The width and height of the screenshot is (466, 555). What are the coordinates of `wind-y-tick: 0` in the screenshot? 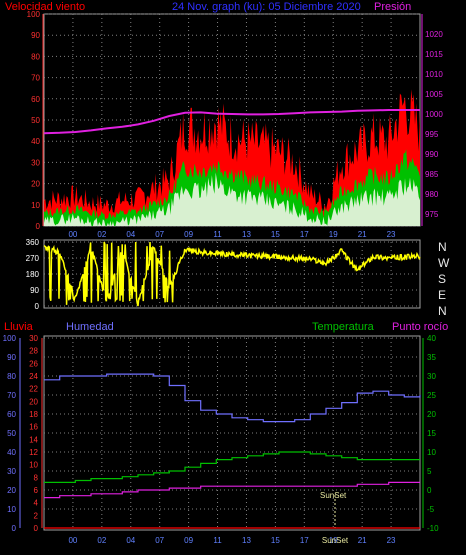 It's located at (38, 226).